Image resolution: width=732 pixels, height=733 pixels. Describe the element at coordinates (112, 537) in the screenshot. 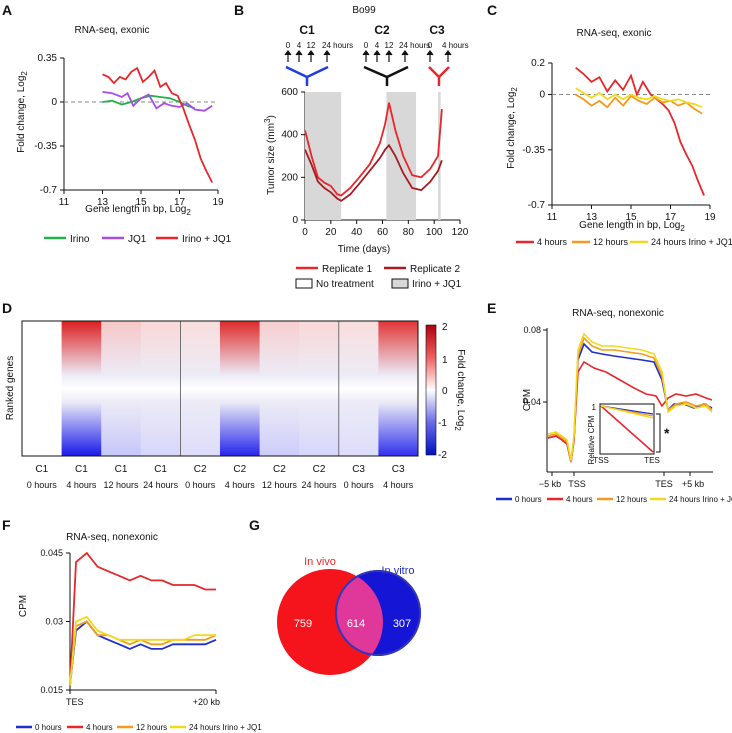

I see `panel-f-title: RNA-seq, nonexonic` at that location.